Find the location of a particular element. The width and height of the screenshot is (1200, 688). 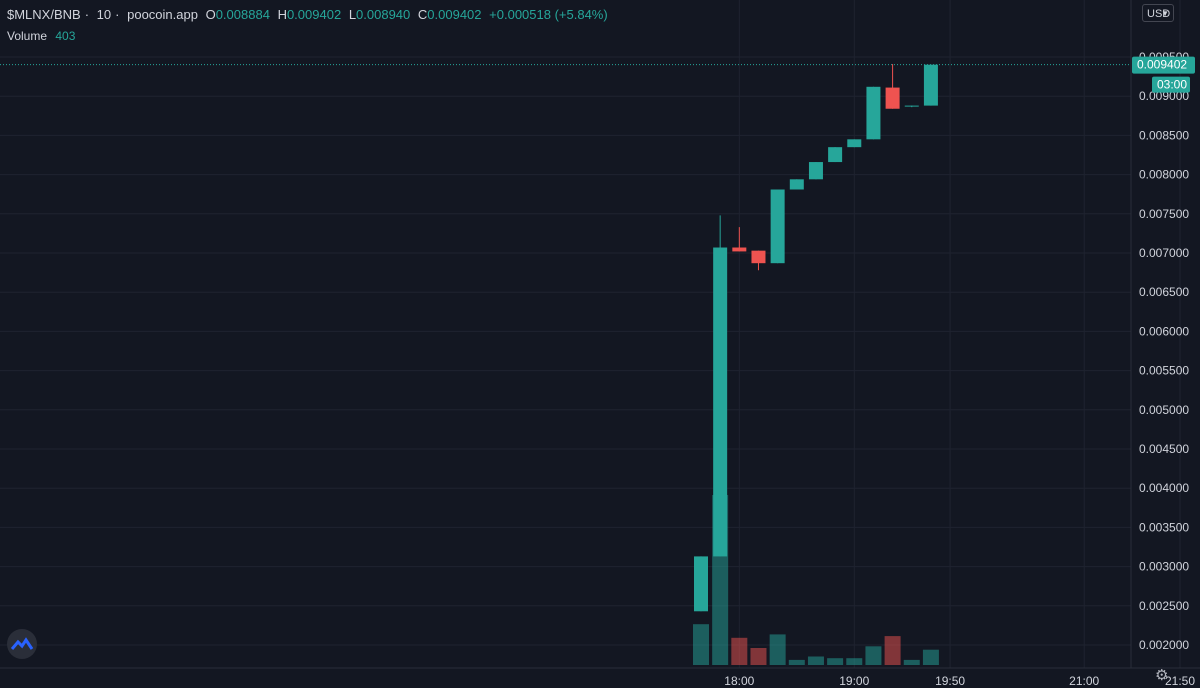

source-label: poocoin.app is located at coordinates (162, 14).